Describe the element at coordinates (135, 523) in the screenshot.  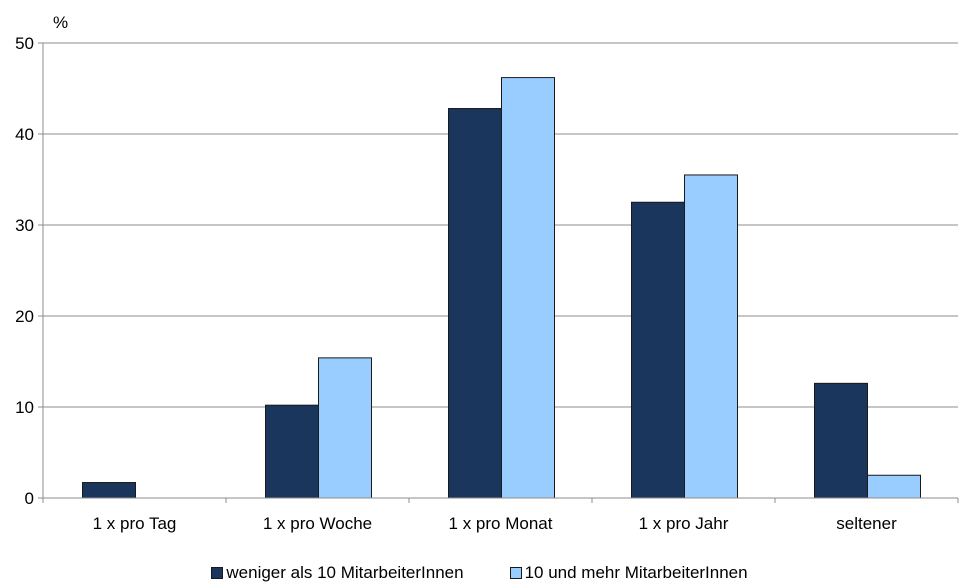
I see `x-tick-label: 1 x pro Tag` at that location.